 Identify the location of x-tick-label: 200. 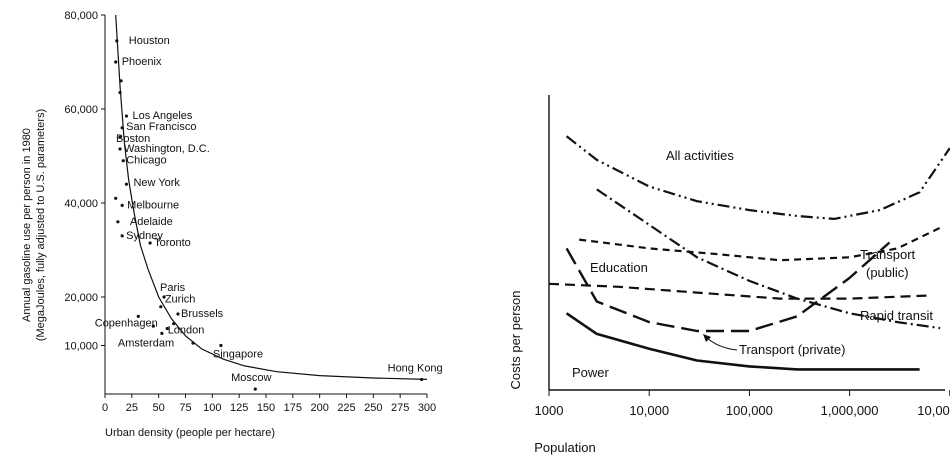
(319, 408).